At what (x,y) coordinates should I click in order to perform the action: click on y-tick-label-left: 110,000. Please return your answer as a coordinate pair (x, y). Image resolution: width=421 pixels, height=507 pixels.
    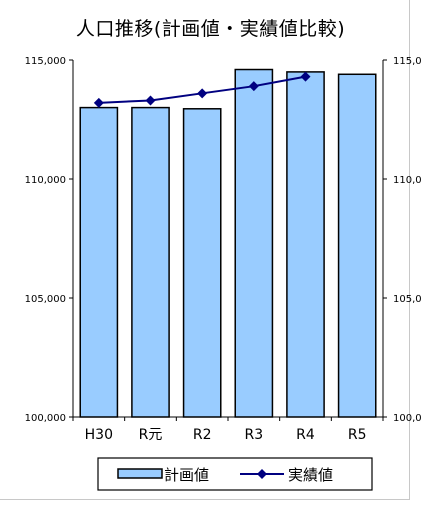
    Looking at the image, I should click on (45, 180).